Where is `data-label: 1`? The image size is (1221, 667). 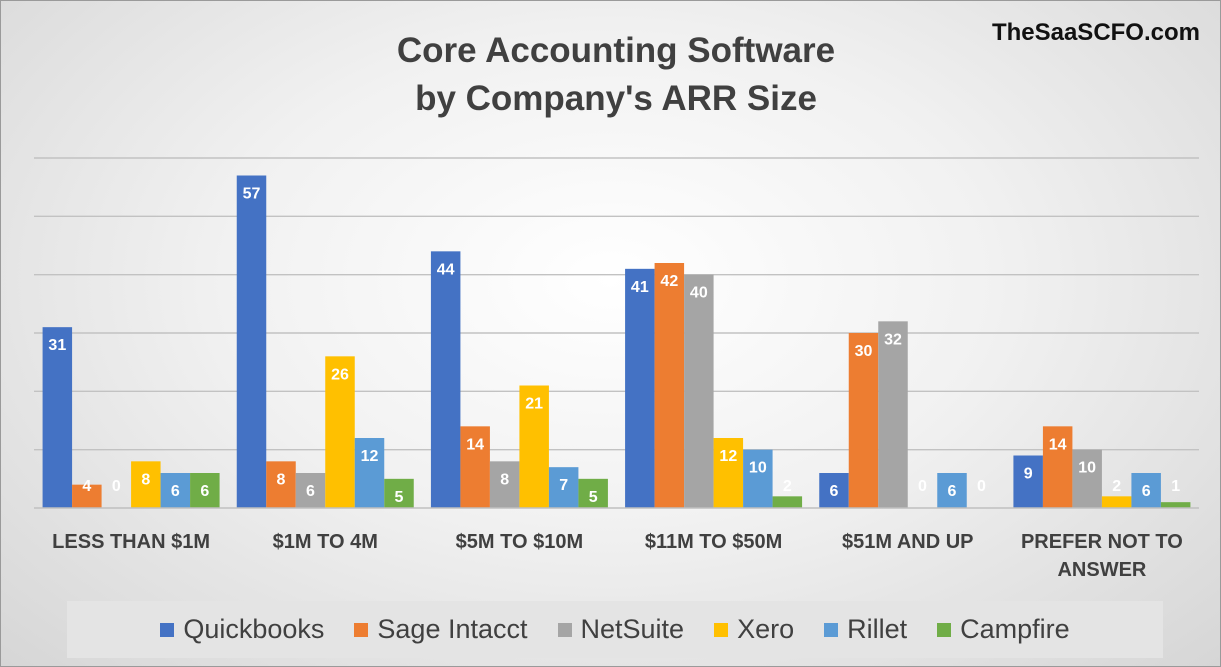 data-label: 1 is located at coordinates (1175, 486).